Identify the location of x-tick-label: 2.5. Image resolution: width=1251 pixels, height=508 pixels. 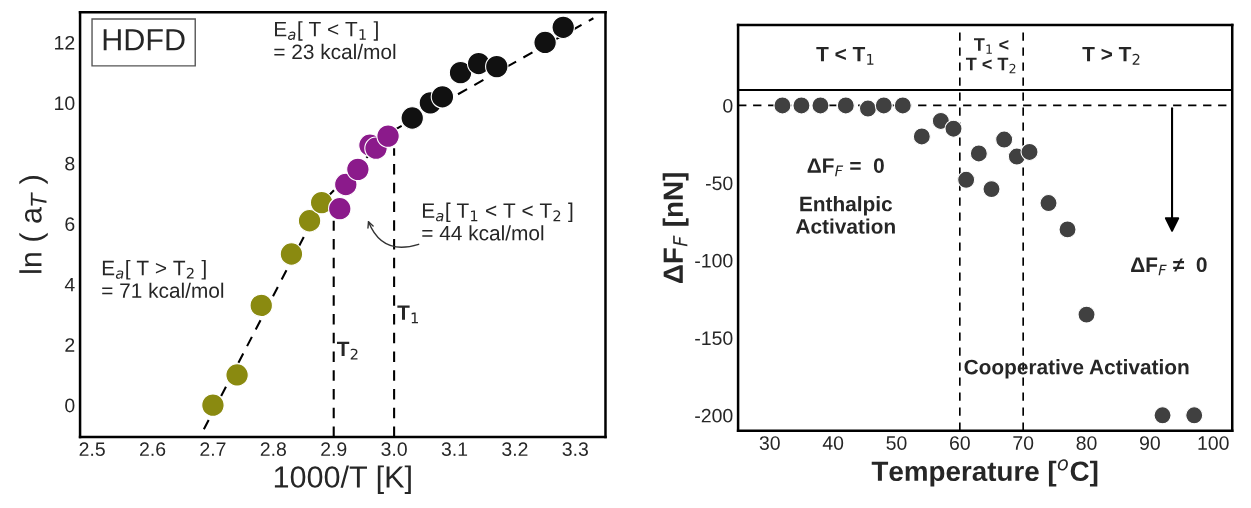
(92, 449).